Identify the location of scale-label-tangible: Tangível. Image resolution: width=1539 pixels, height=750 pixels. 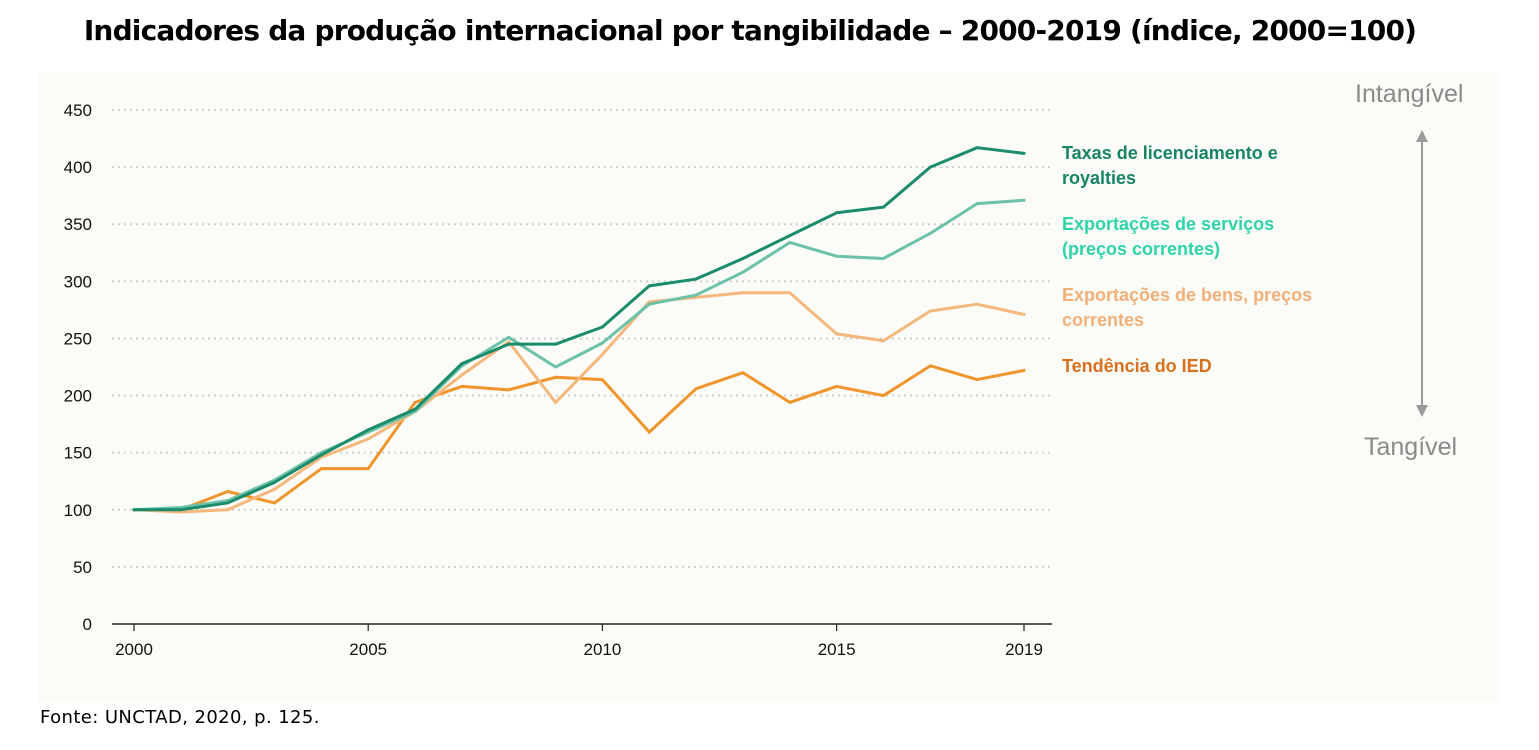
(1411, 447).